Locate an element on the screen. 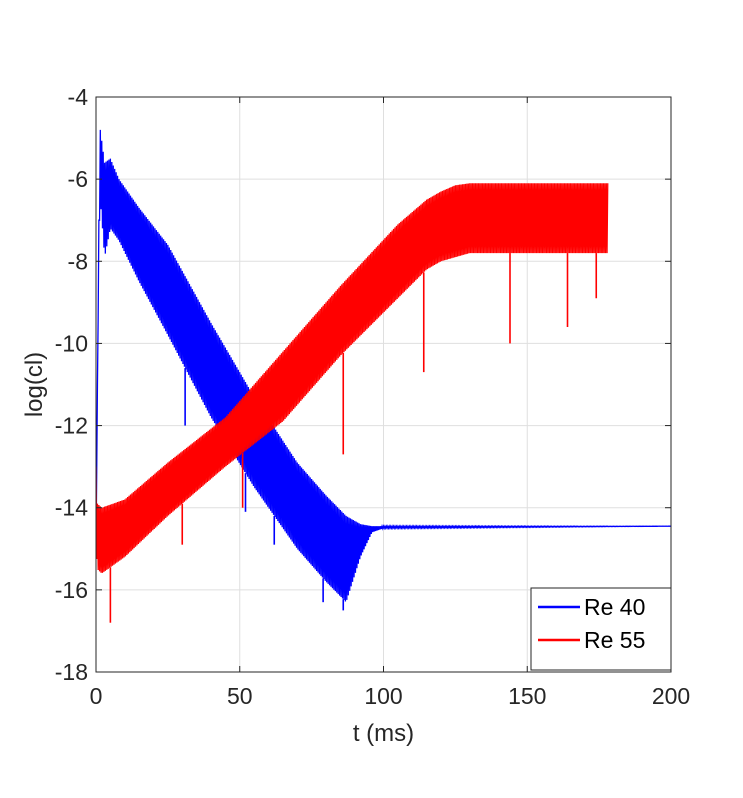  y-tick-label: -16 is located at coordinates (71, 590).